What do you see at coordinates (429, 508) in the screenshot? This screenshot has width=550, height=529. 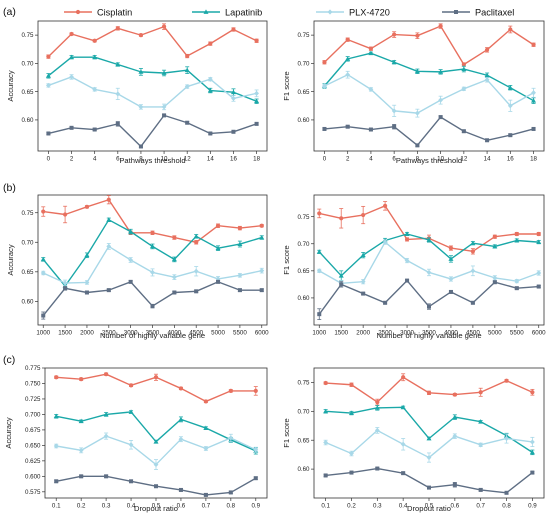 I see `x-axis-label: Dropout ratio` at bounding box center [429, 508].